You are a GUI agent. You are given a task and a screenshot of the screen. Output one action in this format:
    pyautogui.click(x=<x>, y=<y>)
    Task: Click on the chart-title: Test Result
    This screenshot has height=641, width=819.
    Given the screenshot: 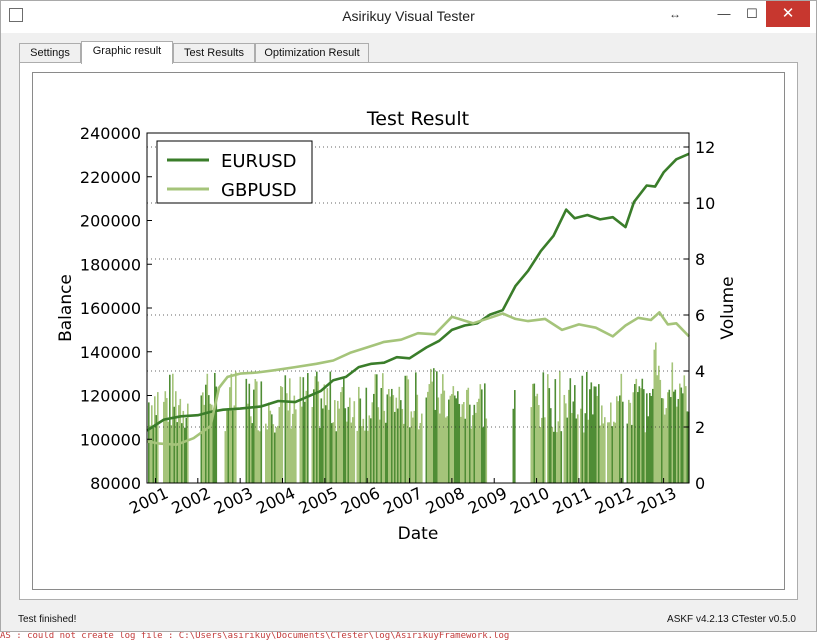 What is the action you would take?
    pyautogui.click(x=417, y=119)
    